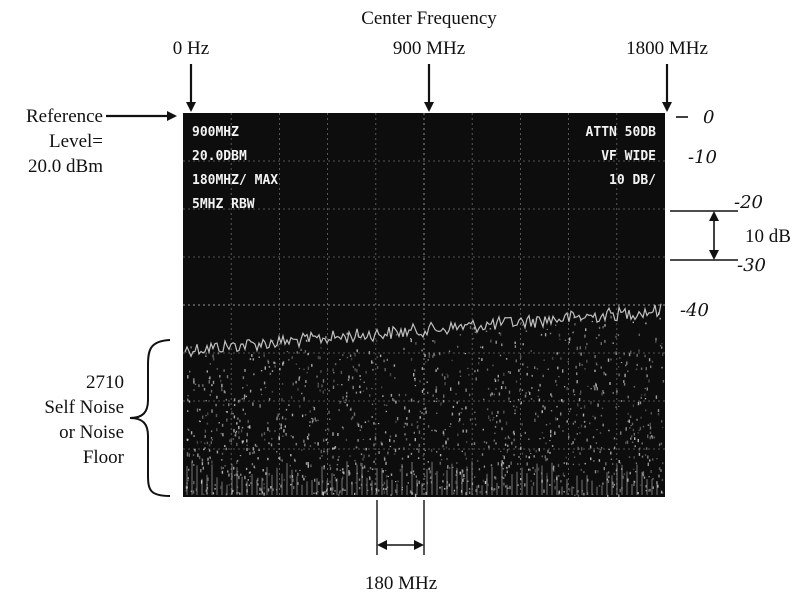  I want to click on reference-label: Reference, so click(64, 116).